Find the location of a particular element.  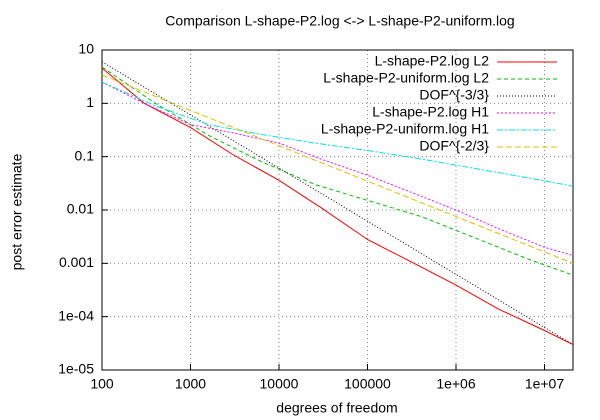

x-tick-label: 1e+07 is located at coordinates (545, 384).